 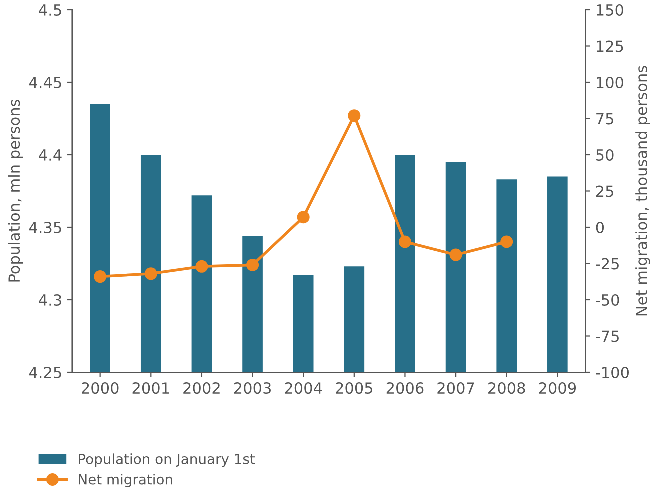 I want to click on x-tick-label: 2000, so click(x=100, y=388).